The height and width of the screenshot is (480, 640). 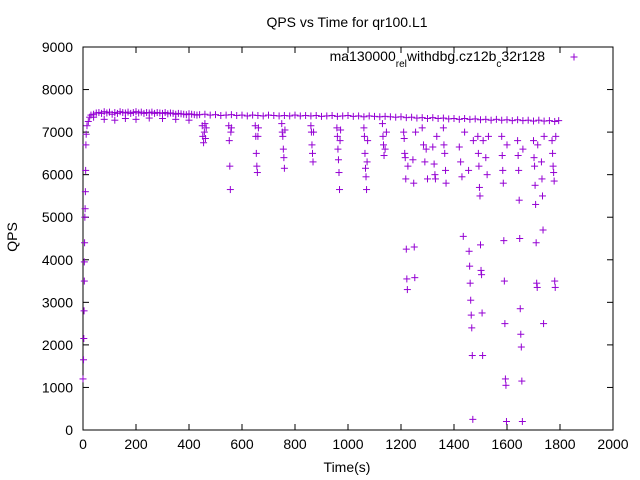 I want to click on x-tick-label: 1000, so click(x=347, y=444).